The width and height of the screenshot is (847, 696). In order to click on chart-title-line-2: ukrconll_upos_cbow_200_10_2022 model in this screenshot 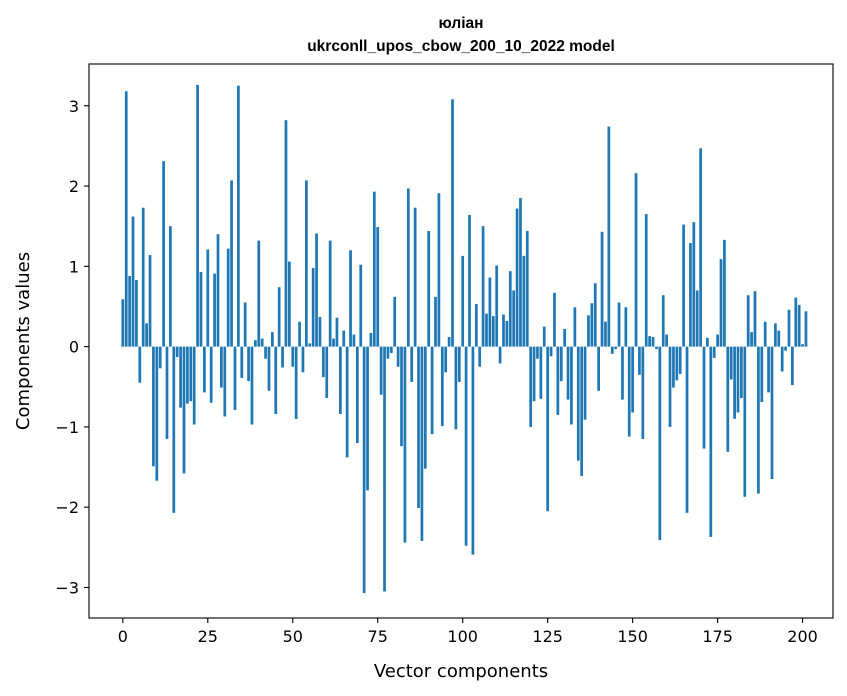, I will do `click(461, 46)`.